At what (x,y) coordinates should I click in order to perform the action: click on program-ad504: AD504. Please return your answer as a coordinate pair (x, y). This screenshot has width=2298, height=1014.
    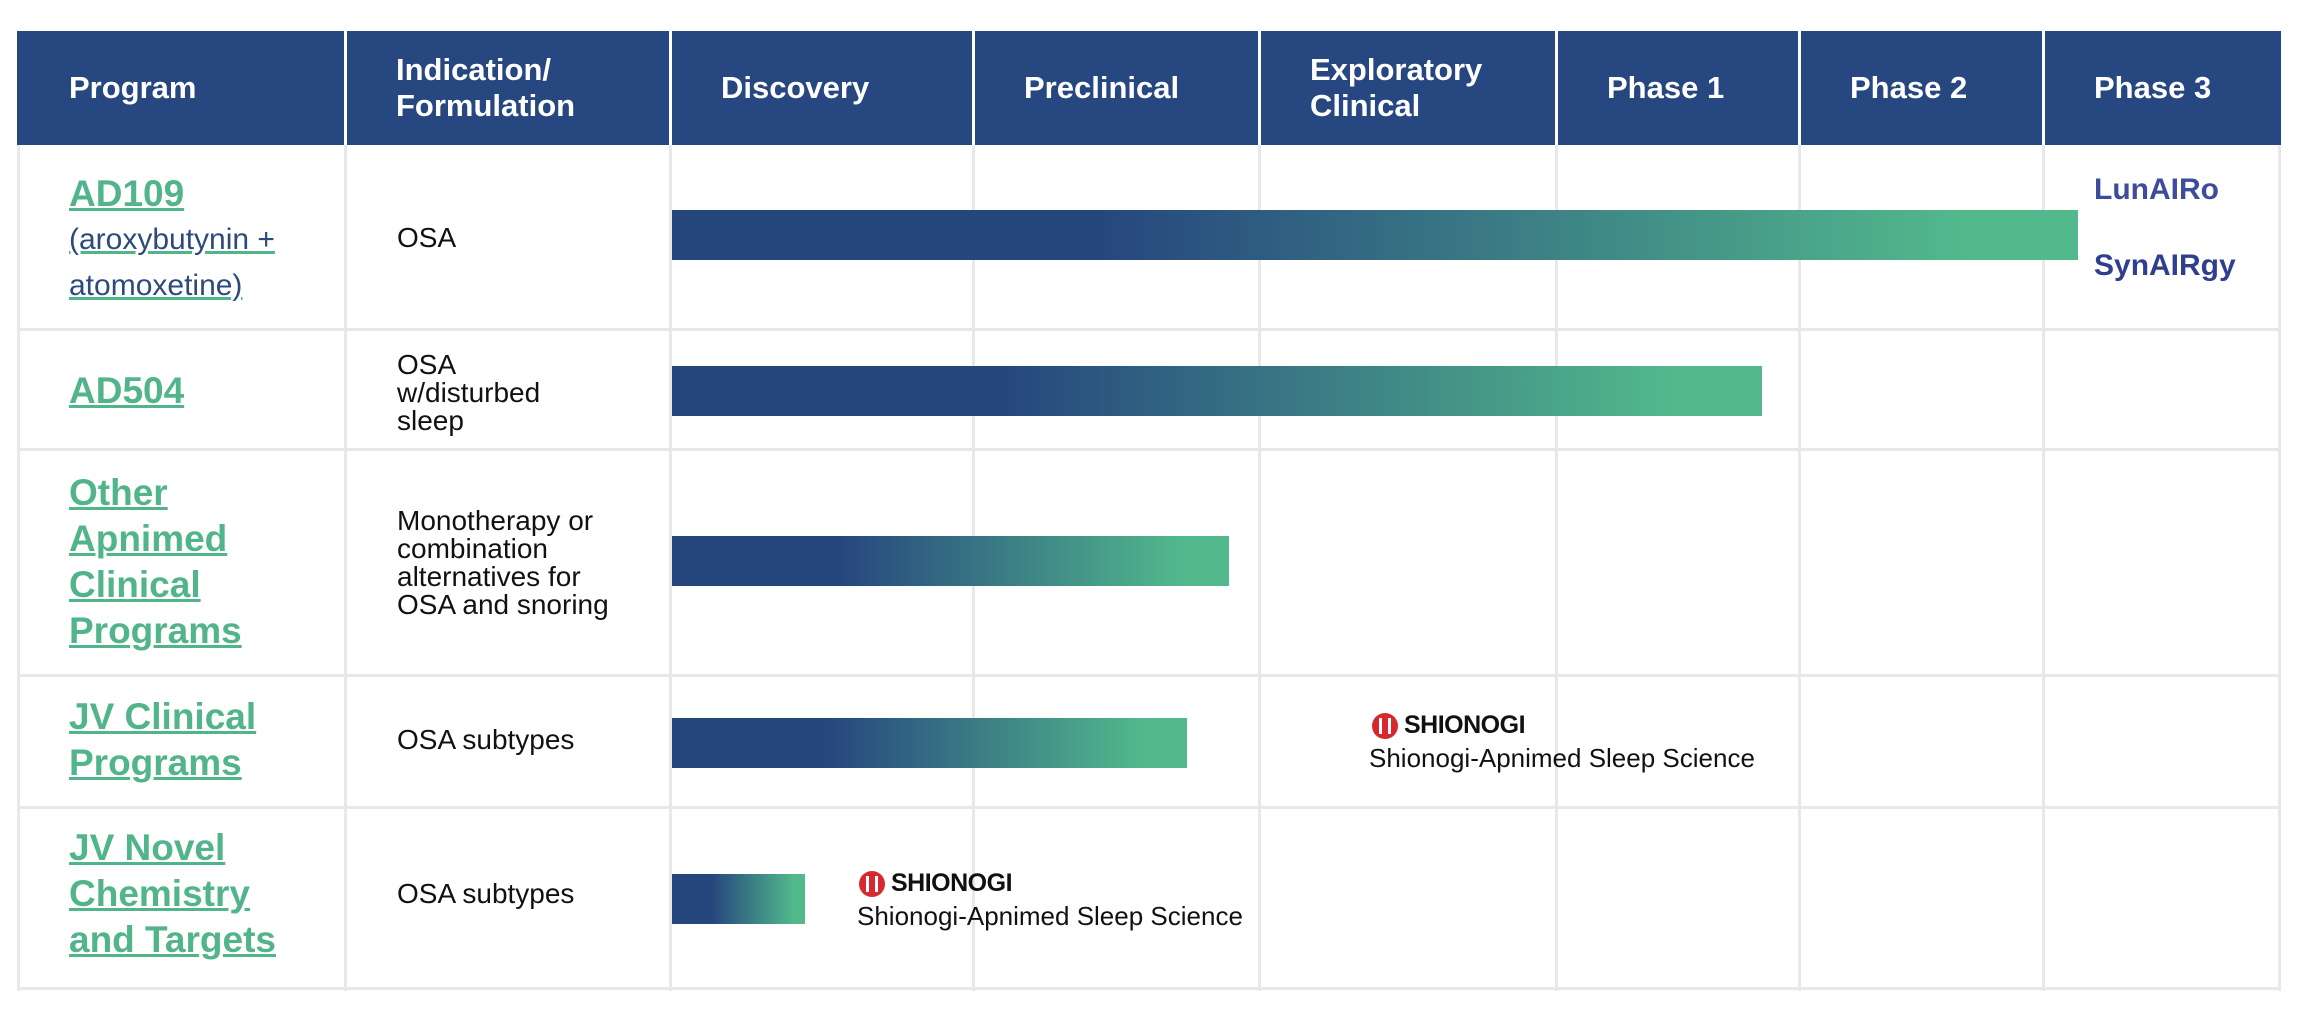
    Looking at the image, I should click on (127, 390).